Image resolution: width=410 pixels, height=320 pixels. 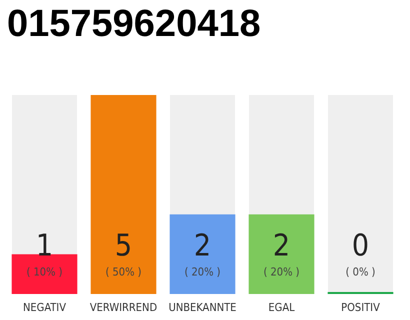 What do you see at coordinates (134, 24) in the screenshot?
I see `chart-title: 015759620418` at bounding box center [134, 24].